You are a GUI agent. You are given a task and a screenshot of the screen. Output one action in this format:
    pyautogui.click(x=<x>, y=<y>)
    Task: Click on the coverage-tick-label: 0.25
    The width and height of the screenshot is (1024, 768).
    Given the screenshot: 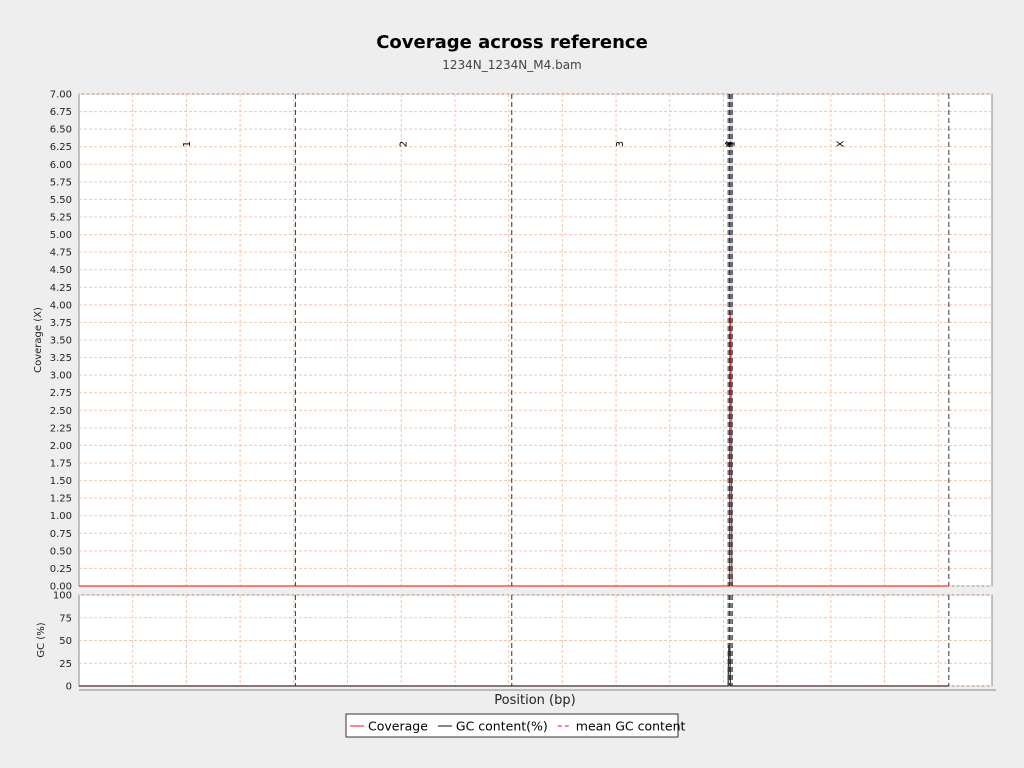 What is the action you would take?
    pyautogui.click(x=61, y=569)
    